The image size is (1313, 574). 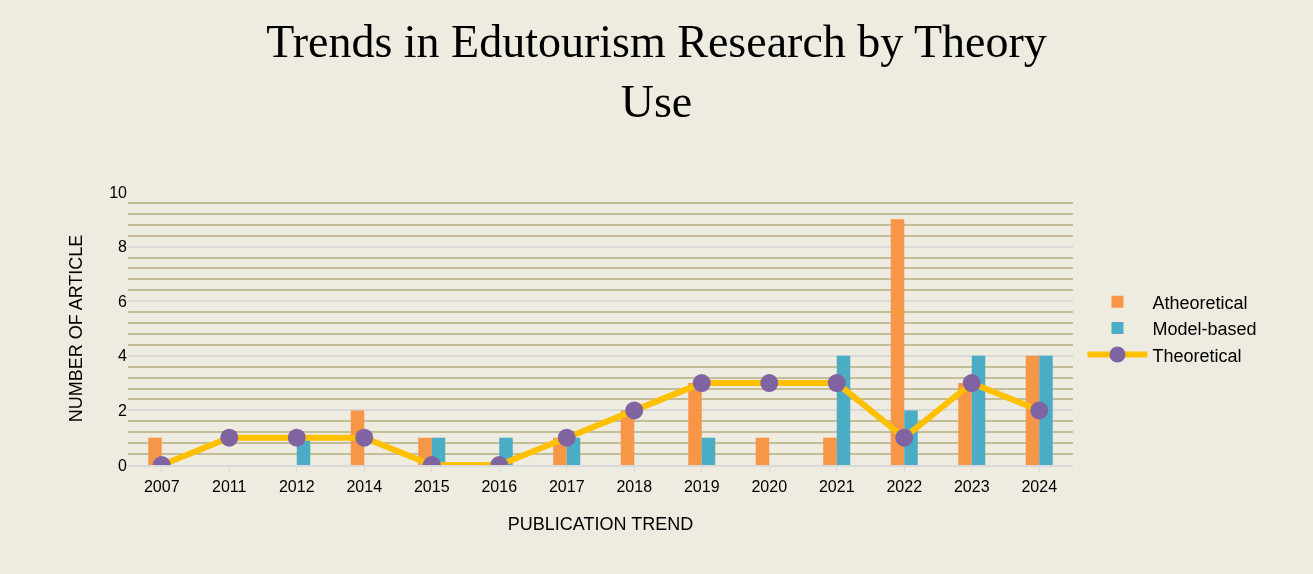 I want to click on y-tick-label: 0, so click(x=123, y=465).